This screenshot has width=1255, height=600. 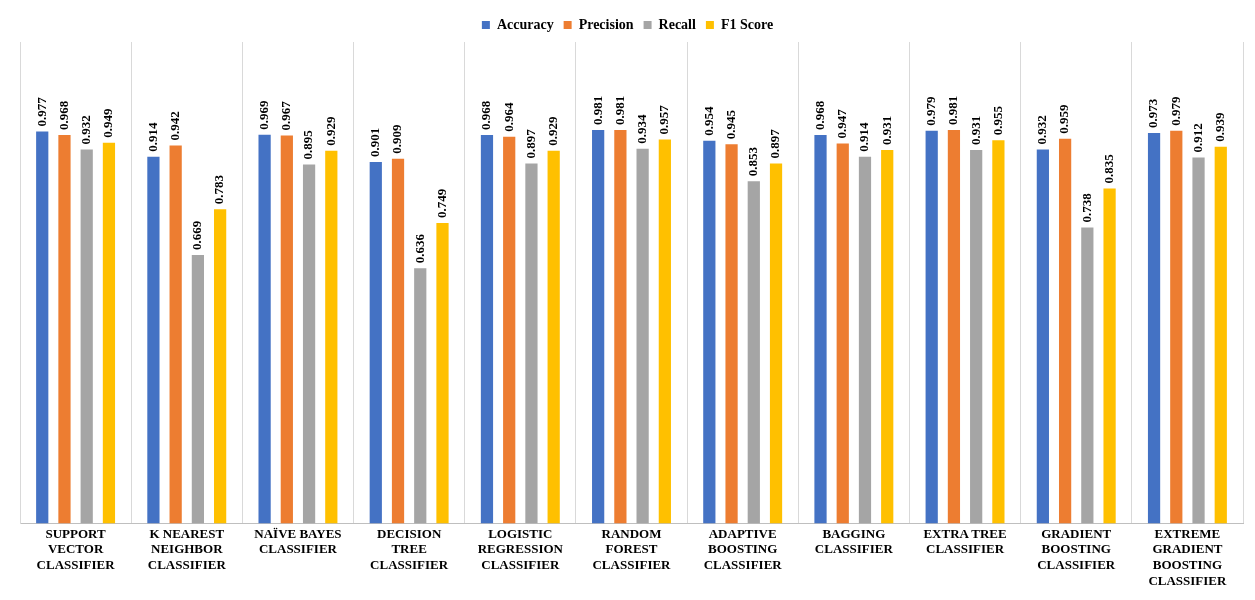 I want to click on data-label: 0.947, so click(x=842, y=123).